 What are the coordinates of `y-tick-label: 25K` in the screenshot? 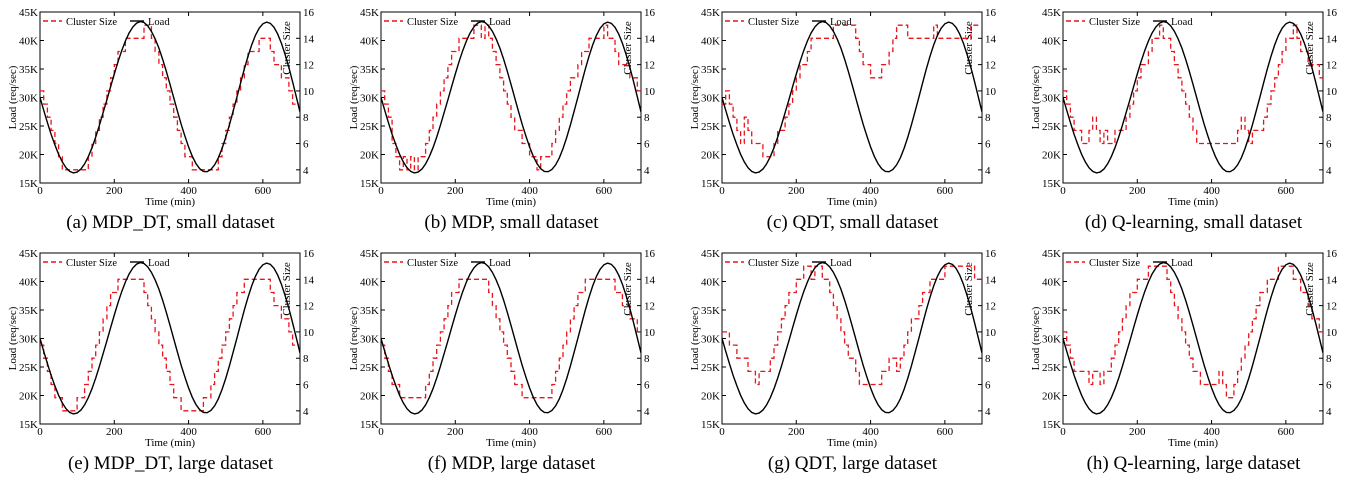 It's located at (28, 368).